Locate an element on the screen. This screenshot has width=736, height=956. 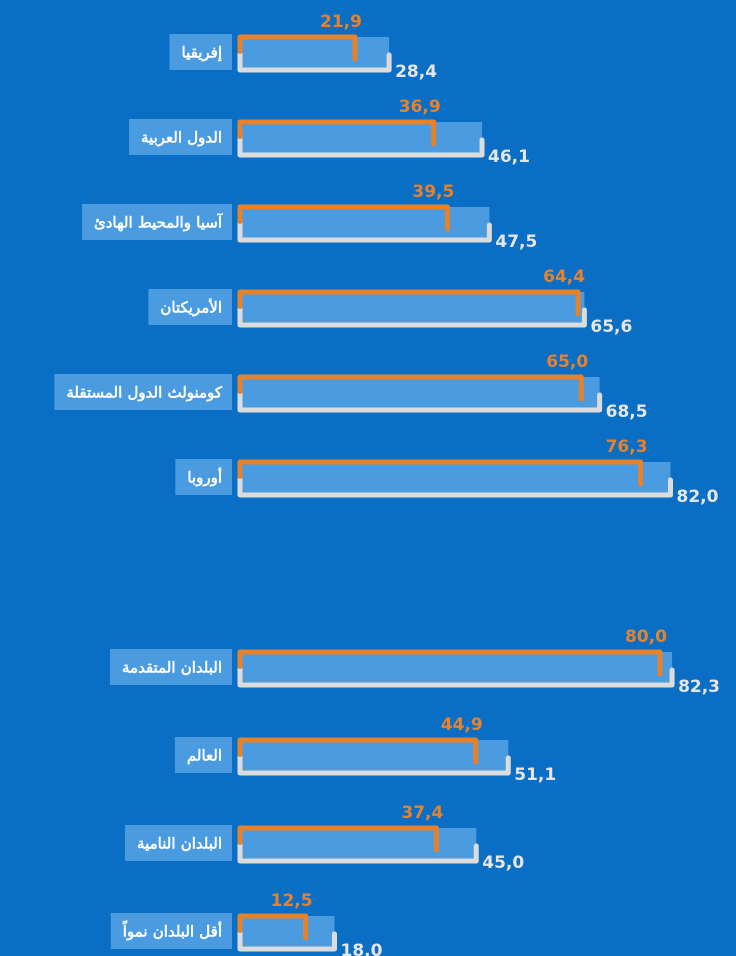
category-label: كومنولث الدول المستقلة is located at coordinates (144, 393).